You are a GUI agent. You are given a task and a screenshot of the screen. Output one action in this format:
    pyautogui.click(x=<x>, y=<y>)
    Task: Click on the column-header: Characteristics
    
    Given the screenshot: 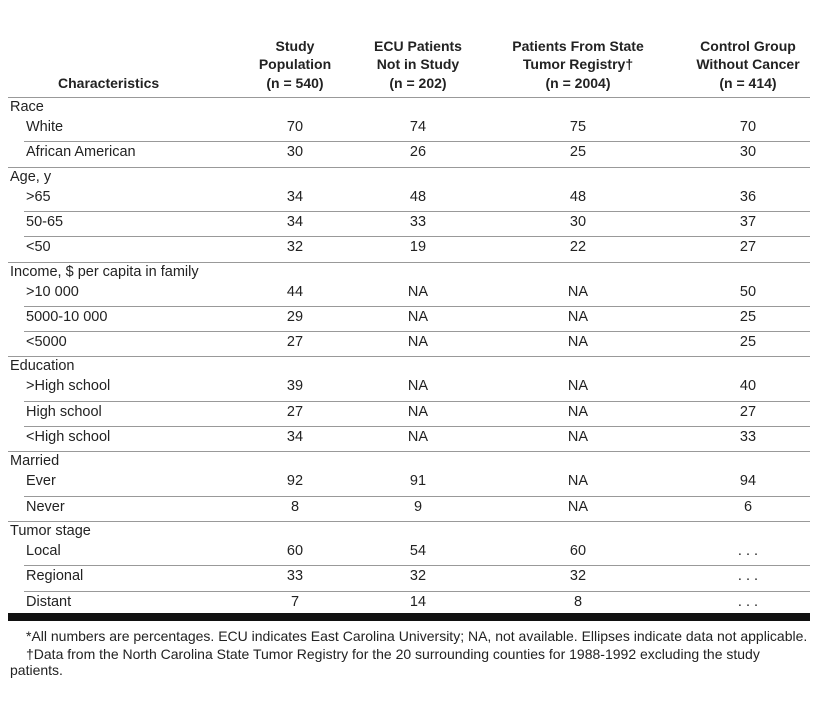 What is the action you would take?
    pyautogui.click(x=109, y=82)
    